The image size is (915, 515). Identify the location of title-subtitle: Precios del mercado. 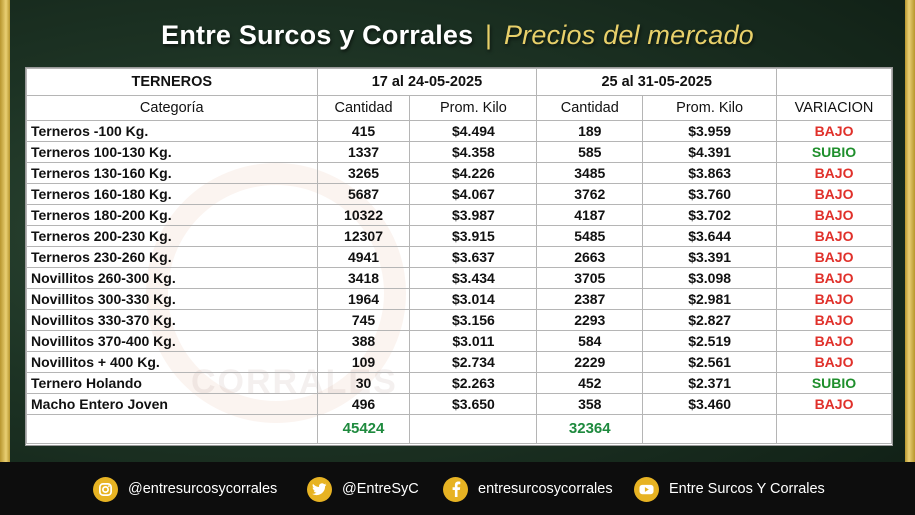
(628, 35).